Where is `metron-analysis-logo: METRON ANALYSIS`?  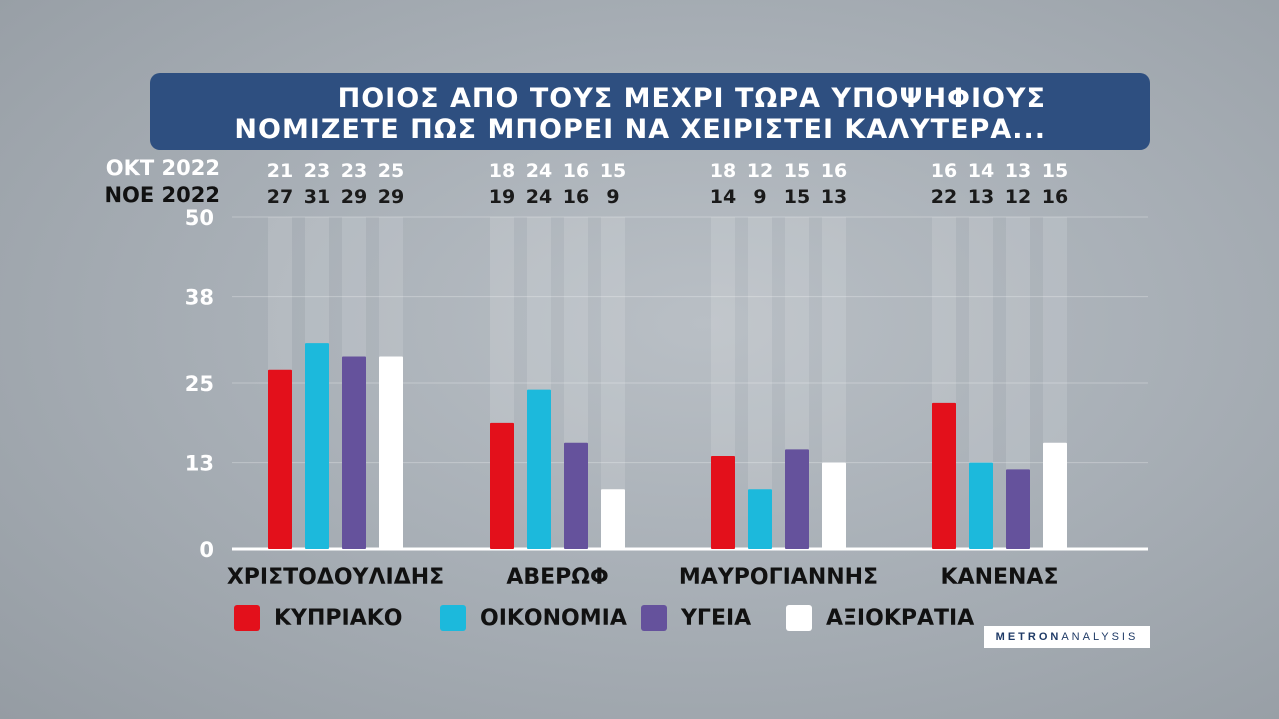
metron-analysis-logo: METRON ANALYSIS is located at coordinates (1067, 637).